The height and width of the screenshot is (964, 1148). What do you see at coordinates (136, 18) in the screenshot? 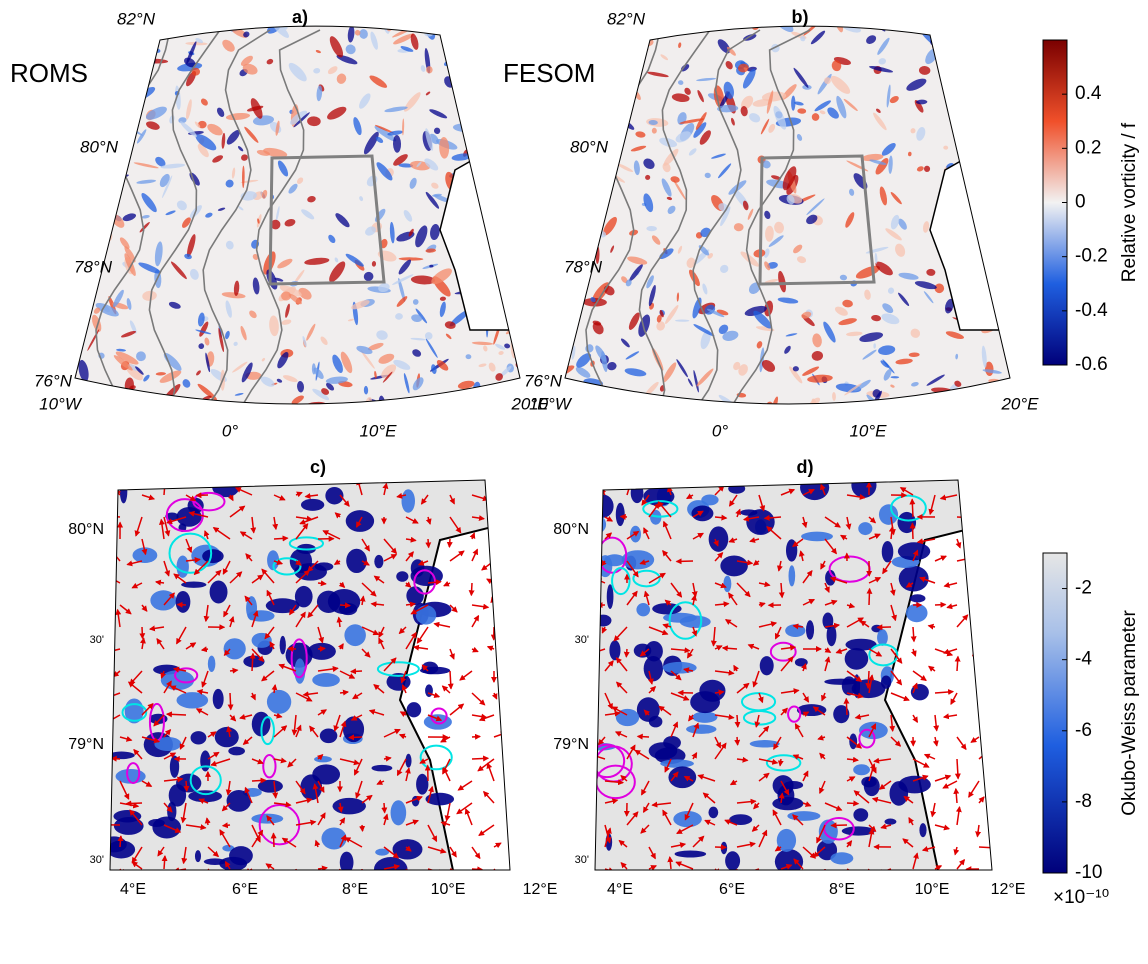
I see `lat-label: 82°N` at bounding box center [136, 18].